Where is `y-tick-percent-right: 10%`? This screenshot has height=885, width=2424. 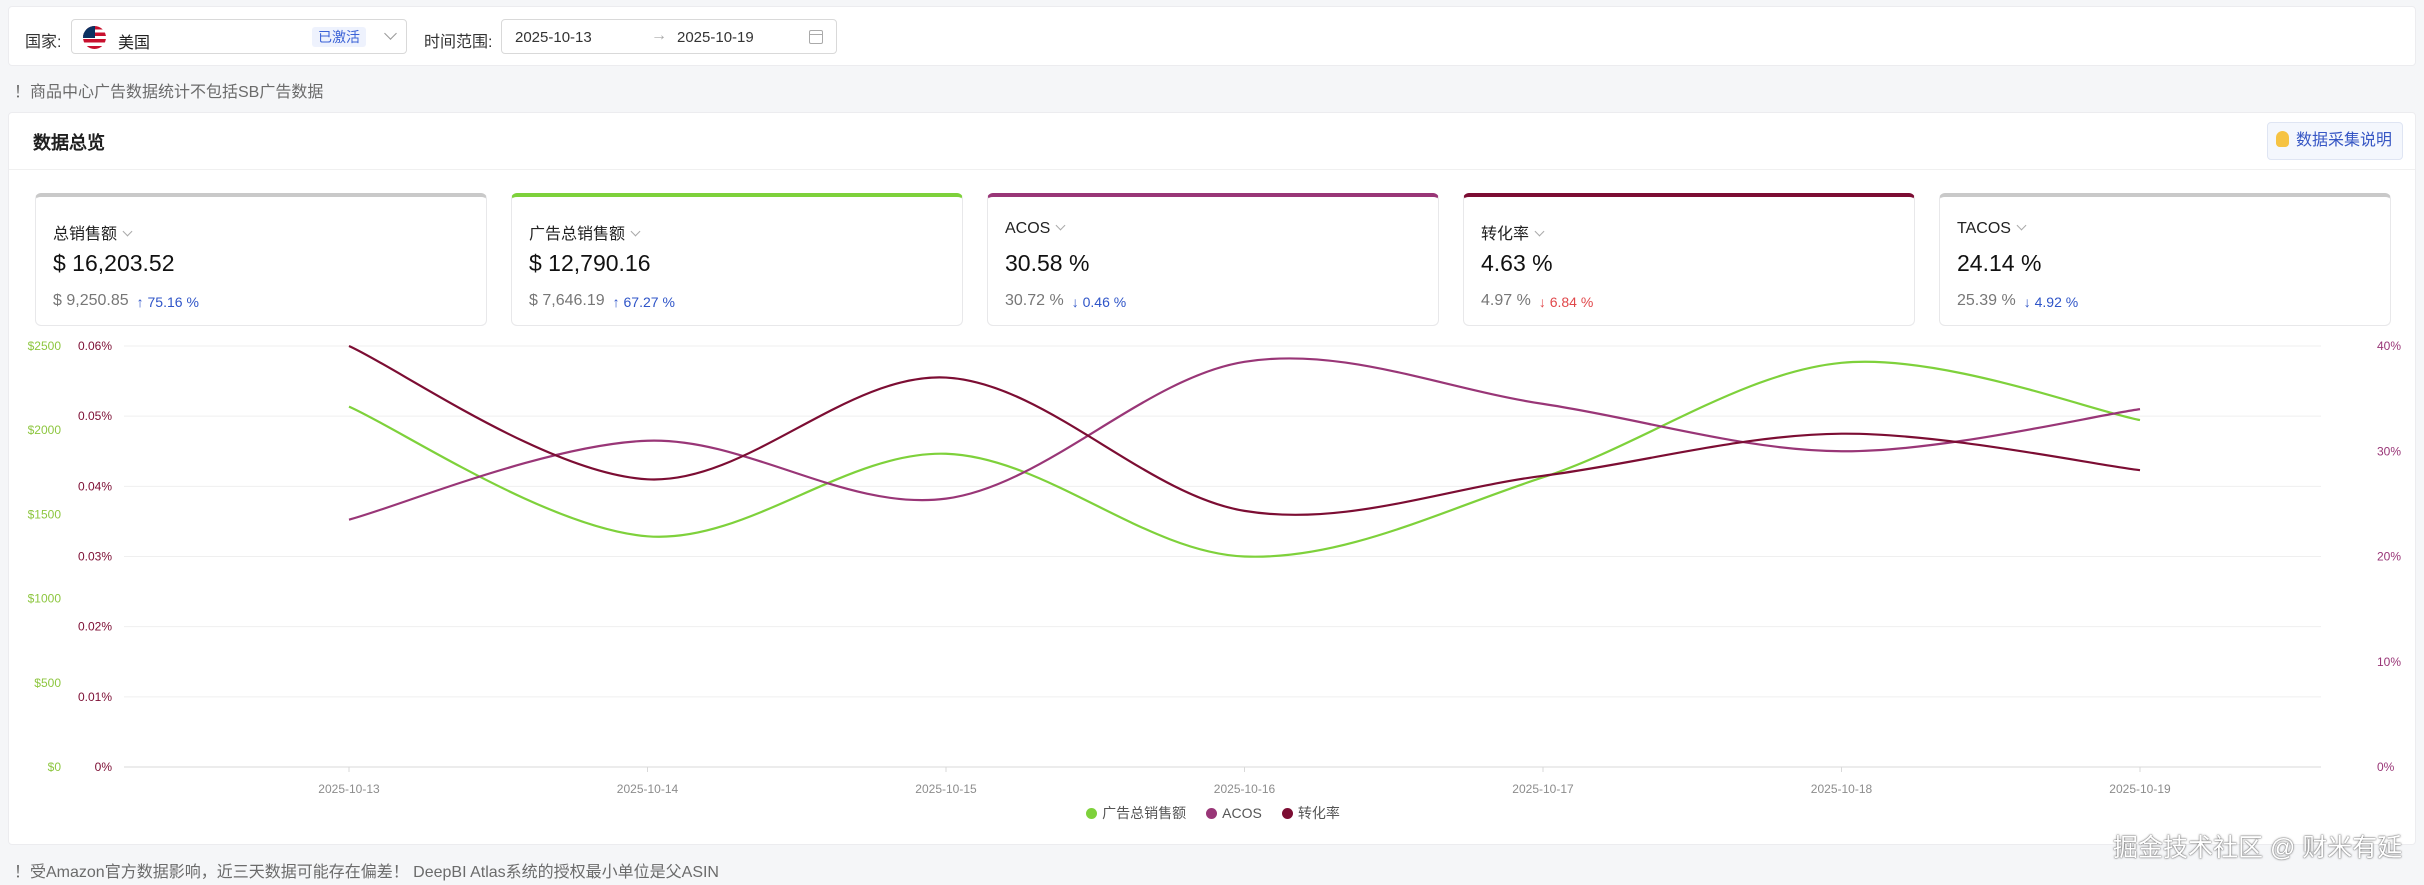 y-tick-percent-right: 10% is located at coordinates (2389, 662).